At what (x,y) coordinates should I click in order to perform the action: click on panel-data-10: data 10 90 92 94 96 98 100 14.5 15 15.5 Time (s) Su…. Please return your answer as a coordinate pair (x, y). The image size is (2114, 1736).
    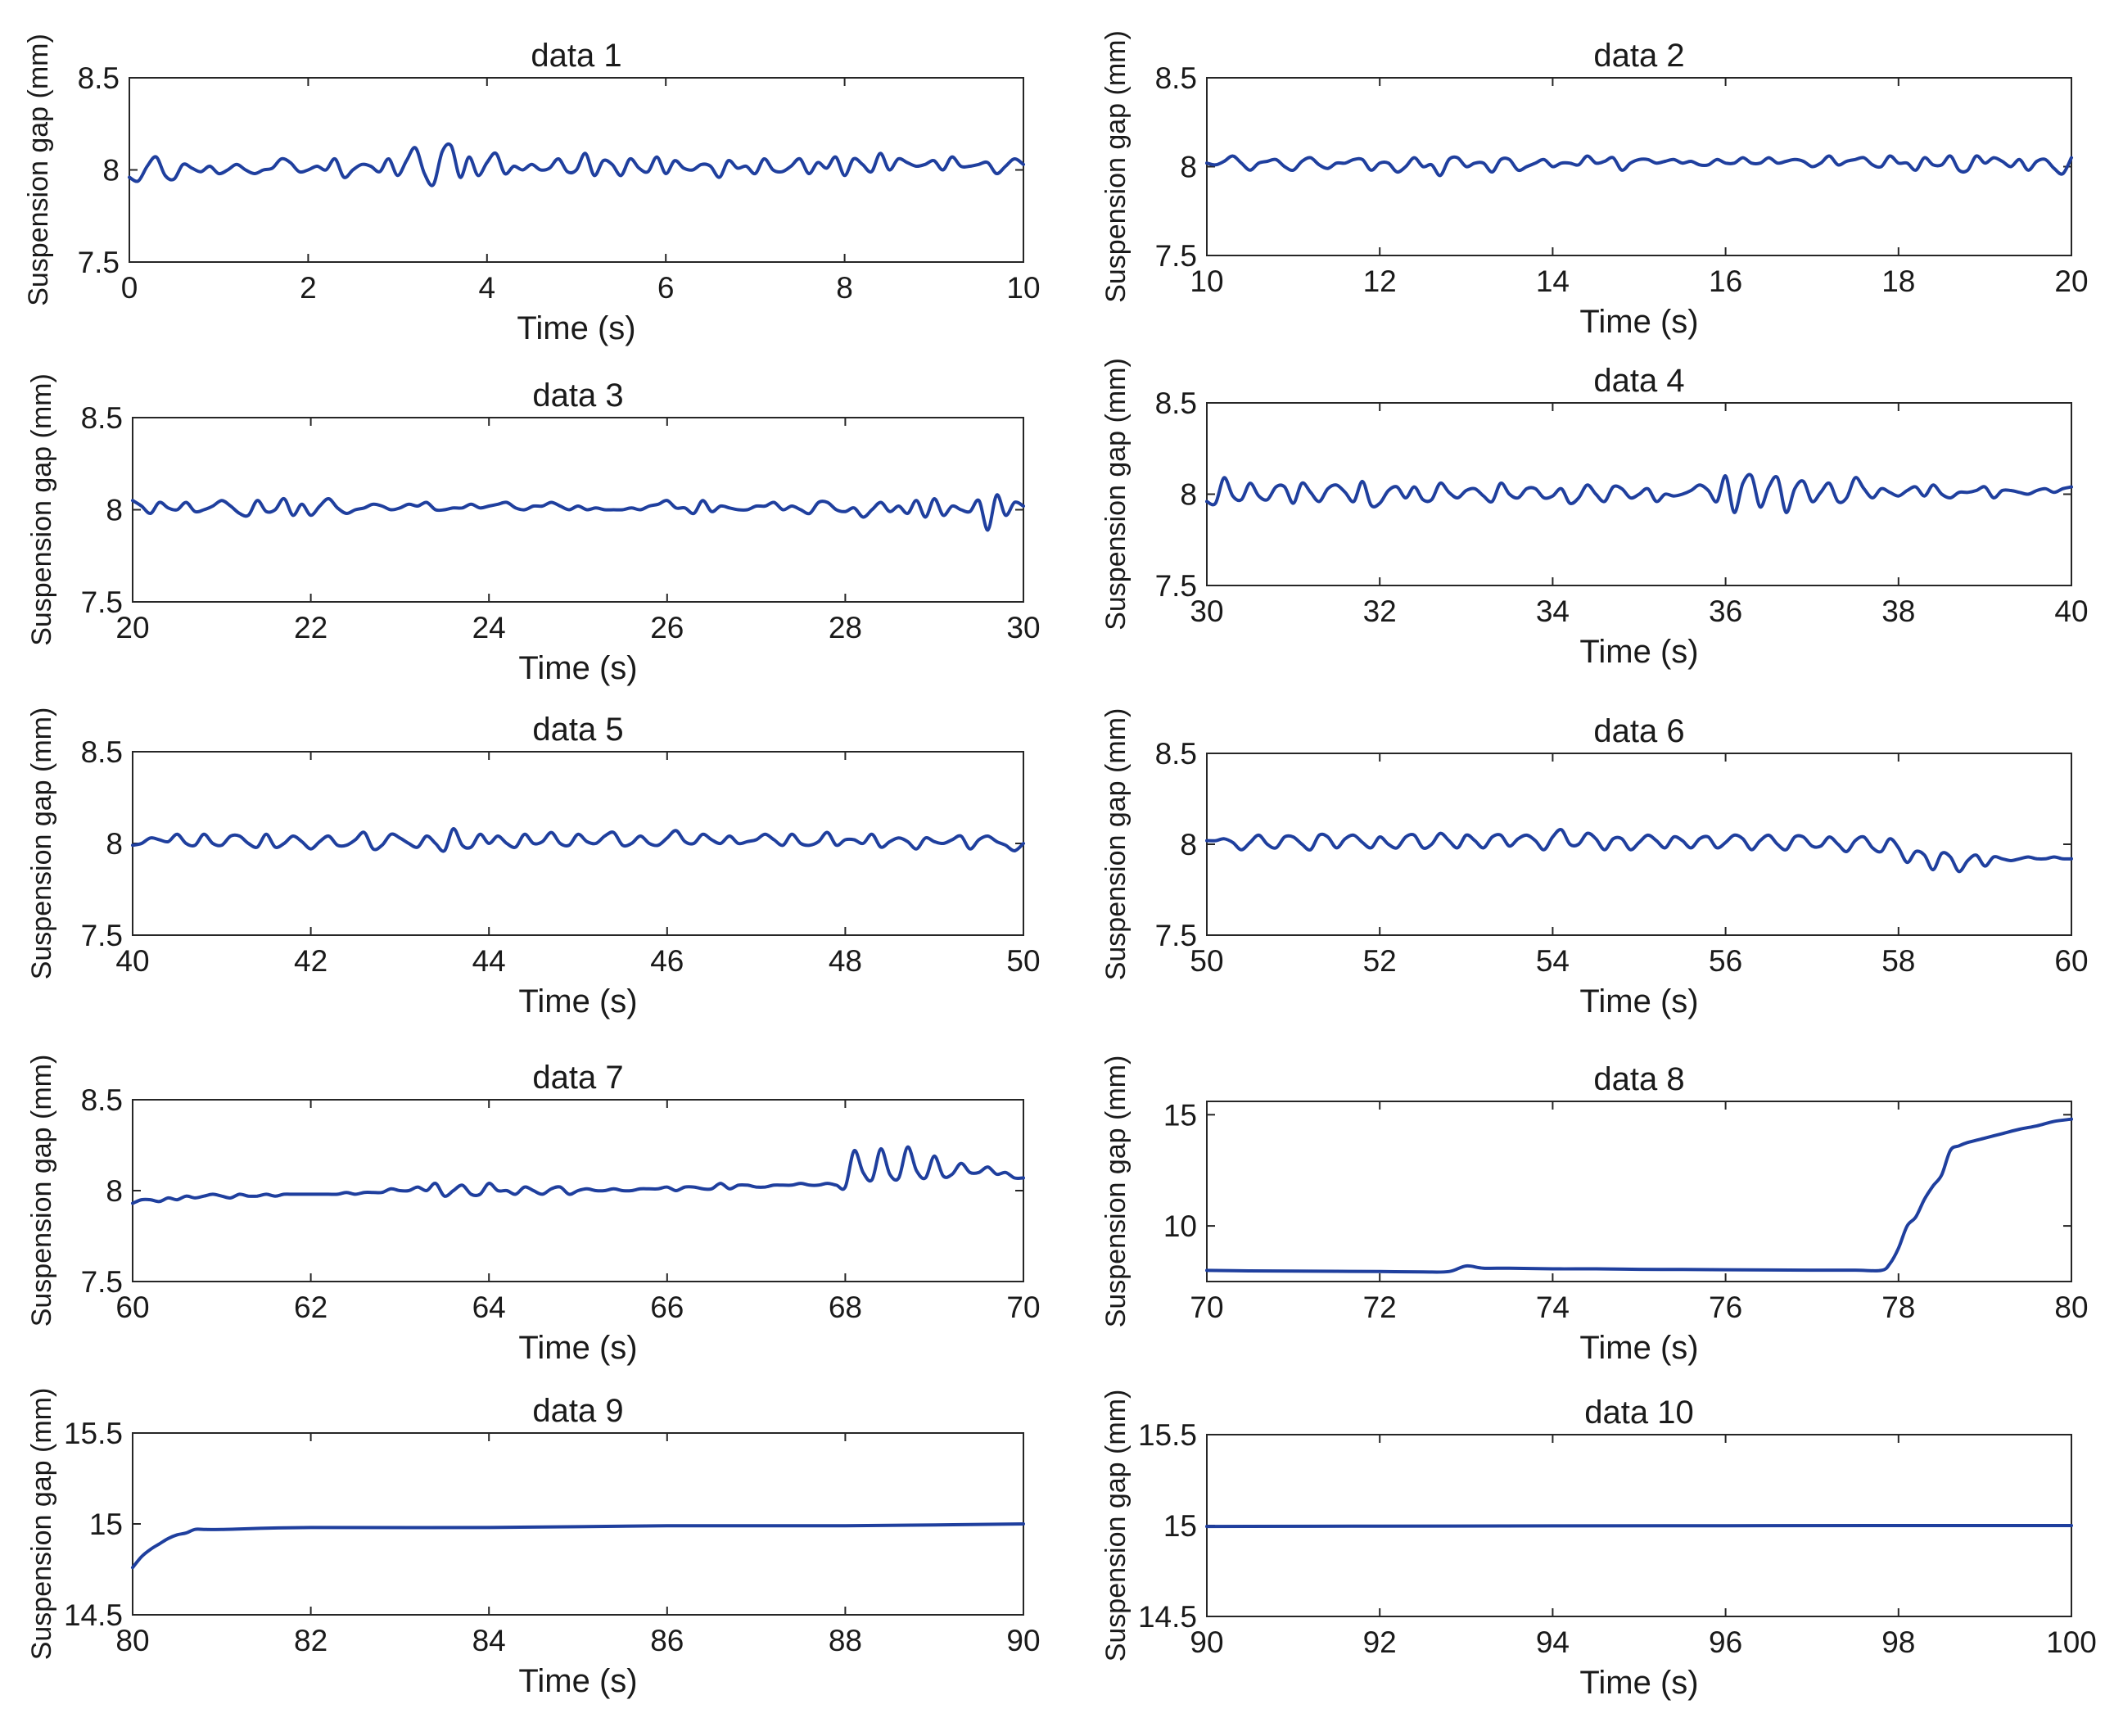
    Looking at the image, I should click on (1594, 1546).